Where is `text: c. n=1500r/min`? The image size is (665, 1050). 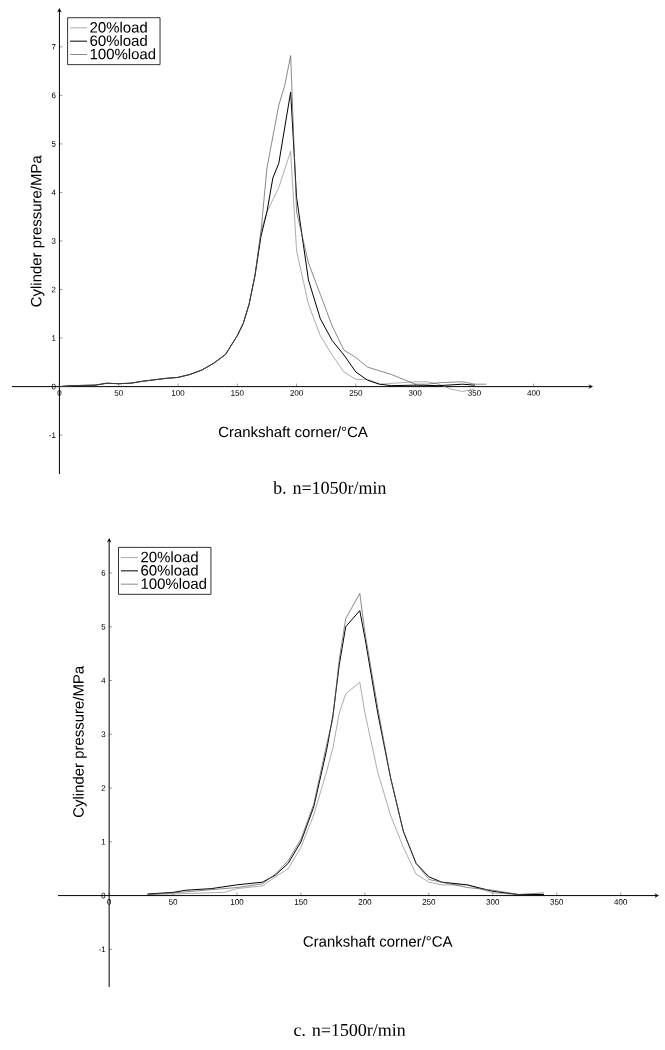 text: c. n=1500r/min is located at coordinates (350, 1030).